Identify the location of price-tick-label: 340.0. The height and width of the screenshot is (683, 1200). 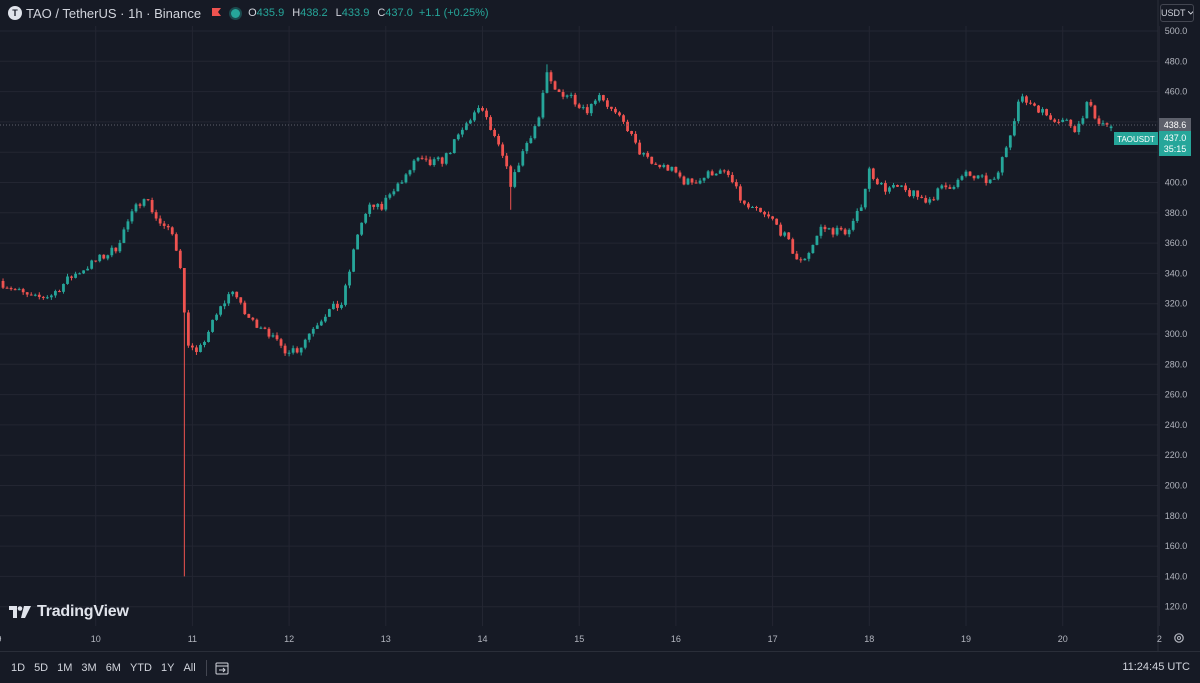
(1176, 273).